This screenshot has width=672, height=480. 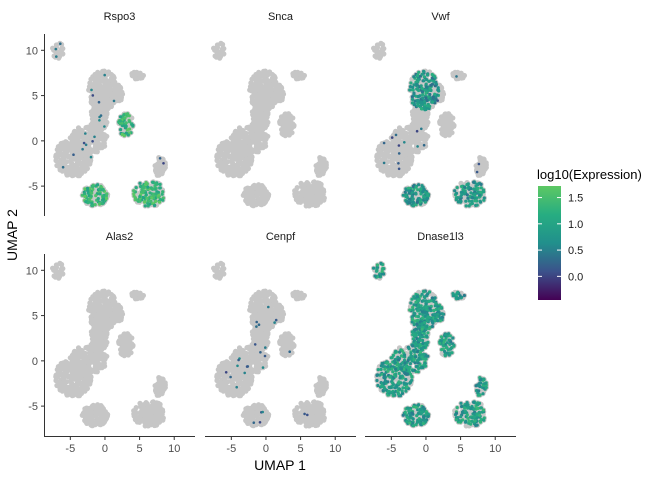 What do you see at coordinates (109, 344) in the screenshot?
I see `background-points` at bounding box center [109, 344].